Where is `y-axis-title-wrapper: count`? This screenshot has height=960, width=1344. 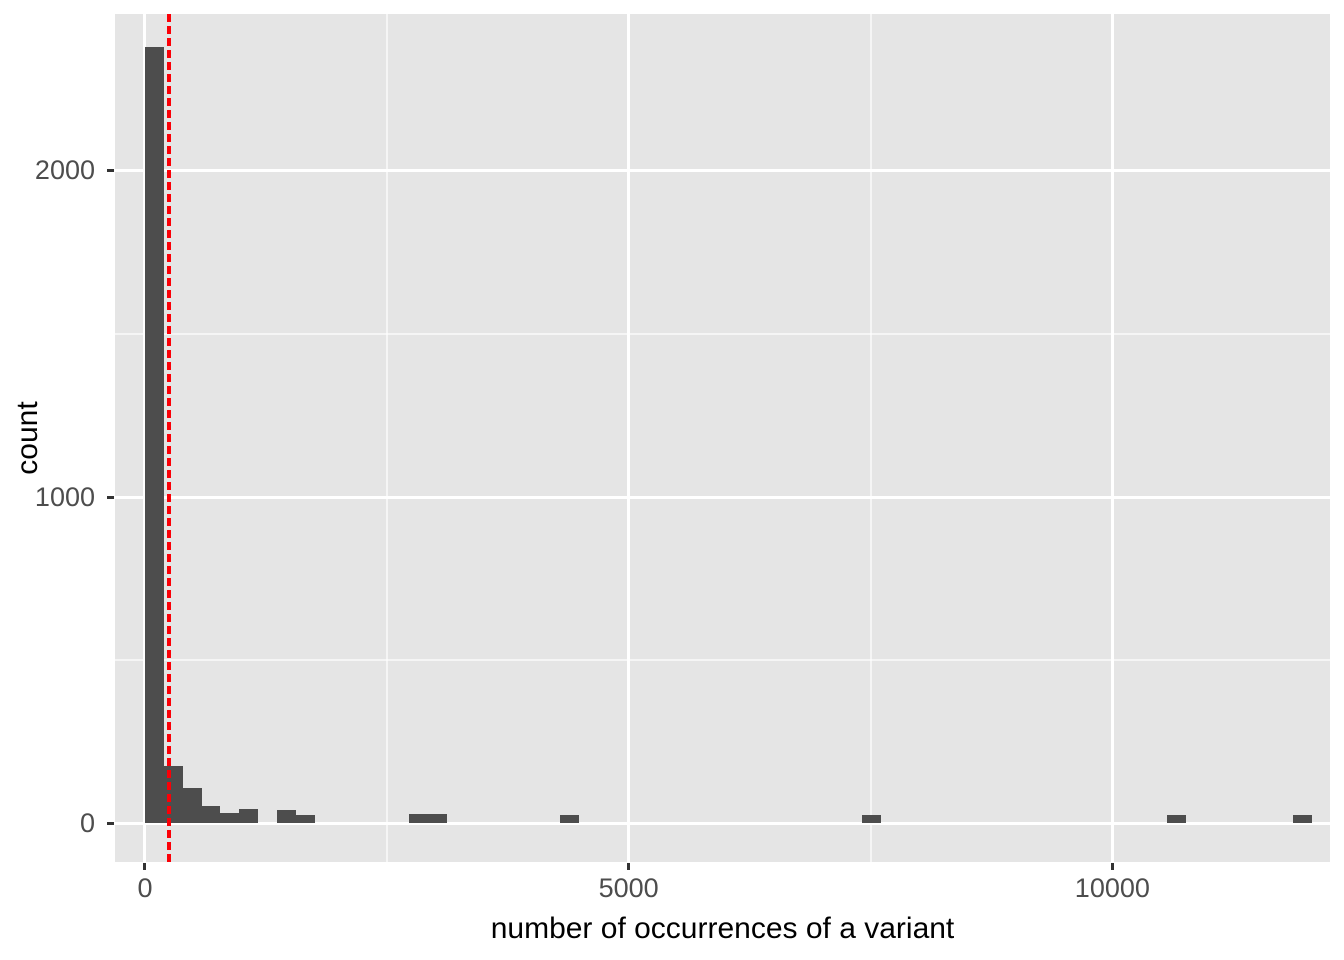
y-axis-title-wrapper: count is located at coordinates (28, 438).